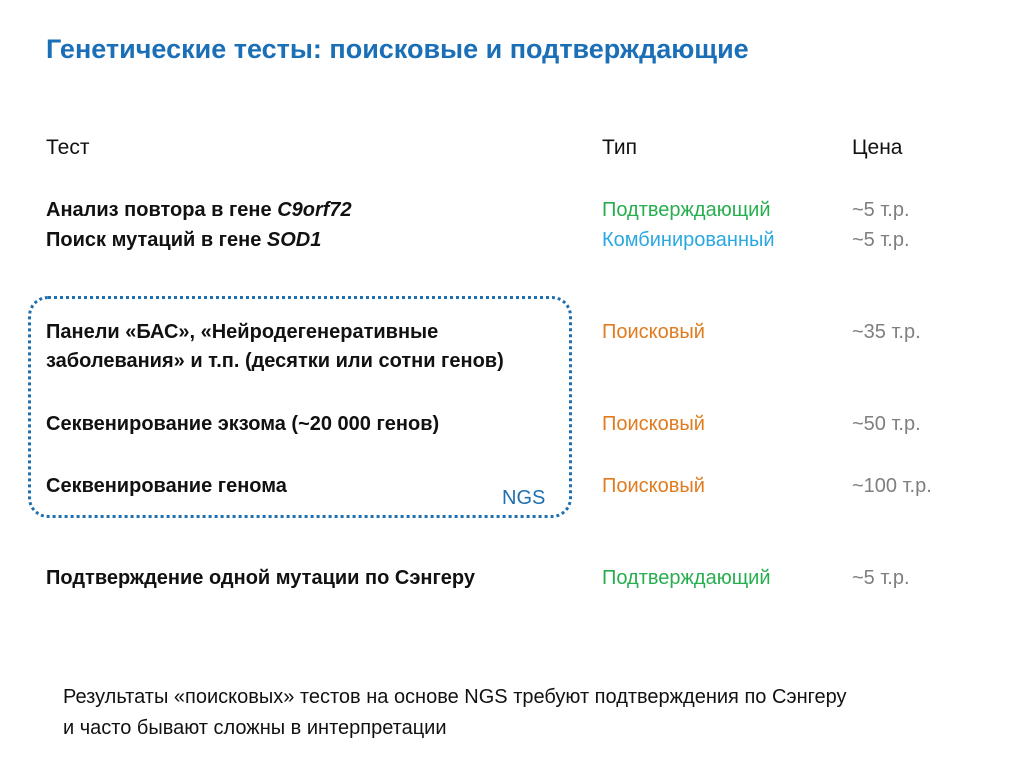 This screenshot has width=1024, height=768. Describe the element at coordinates (68, 147) in the screenshot. I see `column-header-test: Тест` at that location.